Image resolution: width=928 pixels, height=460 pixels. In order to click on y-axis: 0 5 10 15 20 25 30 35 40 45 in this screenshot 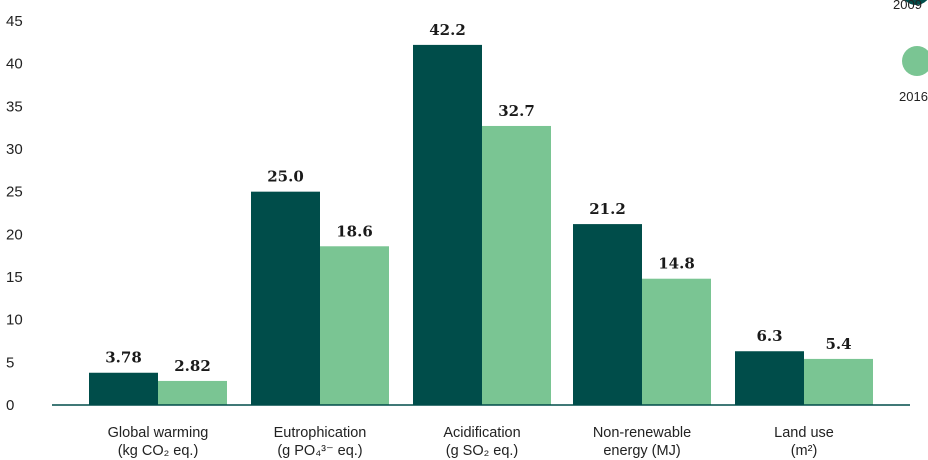, I will do `click(14, 213)`.